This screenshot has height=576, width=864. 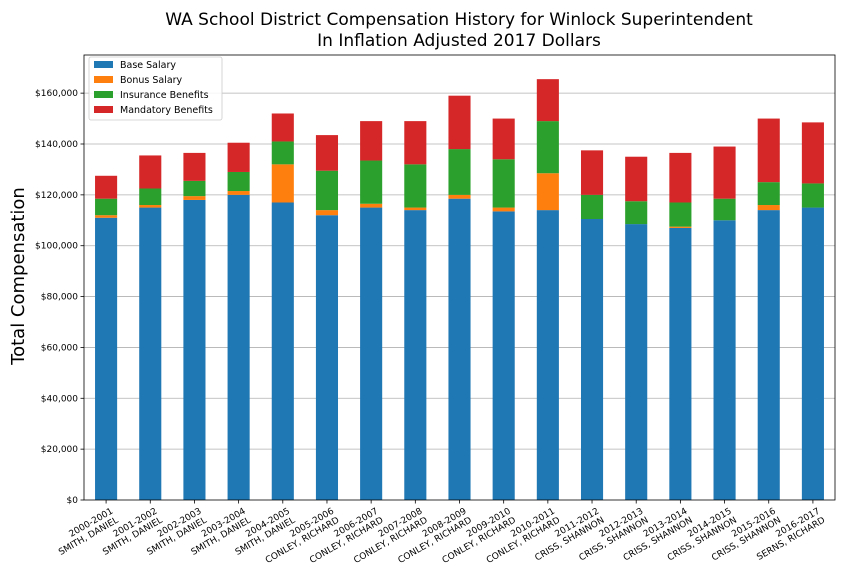 I want to click on legend-label: Bonus Salary, so click(x=151, y=80).